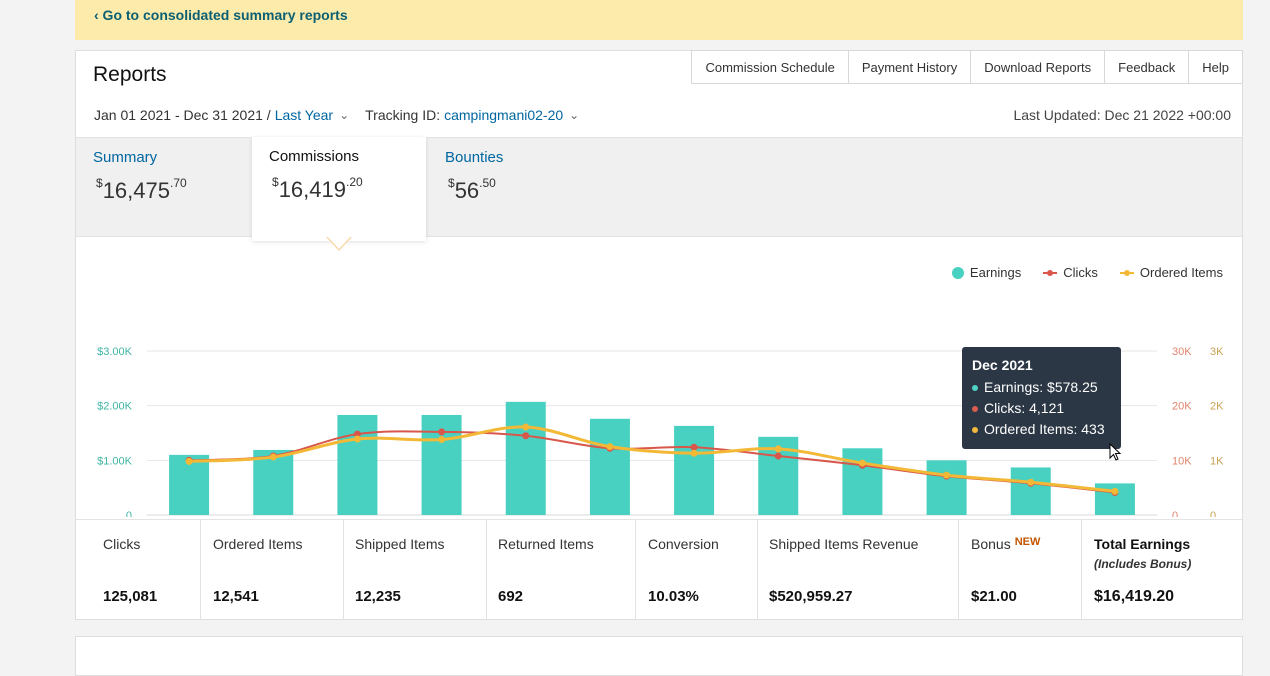  I want to click on middle-axis-tick: 10K, so click(1182, 461).